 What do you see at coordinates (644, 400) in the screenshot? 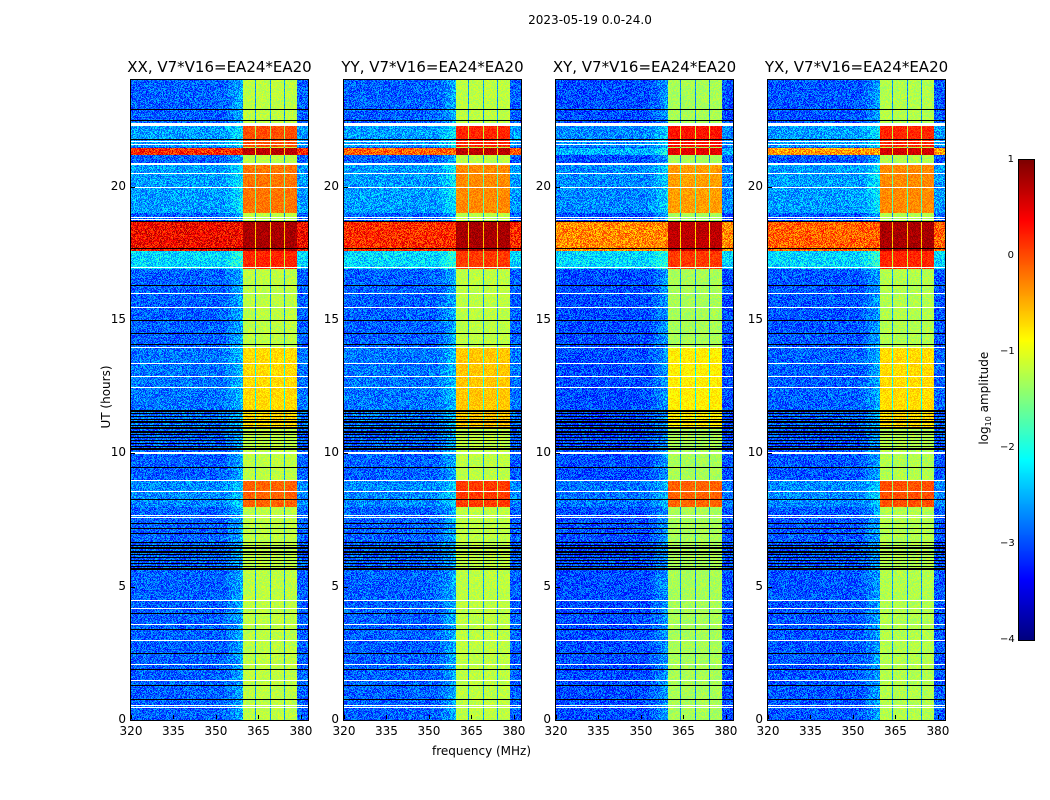
I see `spectrogram-xy` at bounding box center [644, 400].